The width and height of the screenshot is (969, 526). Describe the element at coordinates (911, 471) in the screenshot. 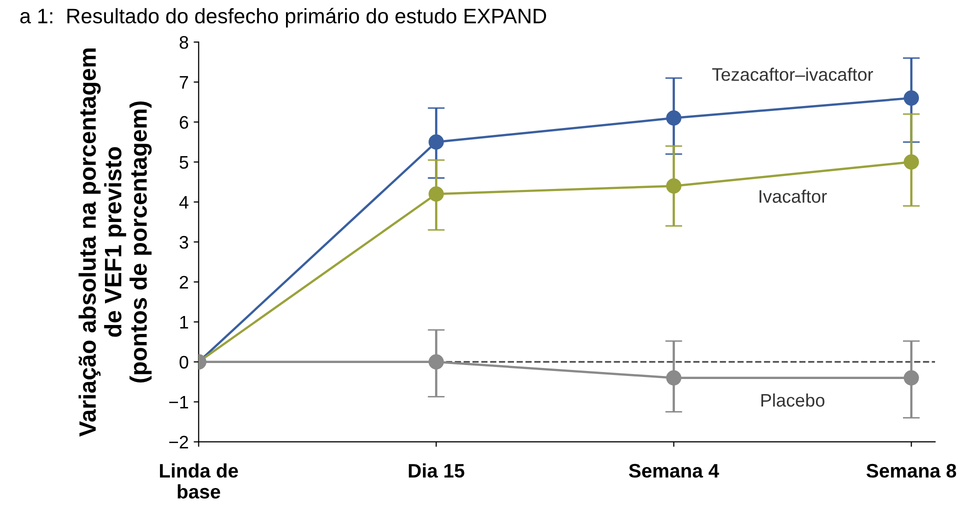

I see `x-tick-label: Semana 8` at that location.